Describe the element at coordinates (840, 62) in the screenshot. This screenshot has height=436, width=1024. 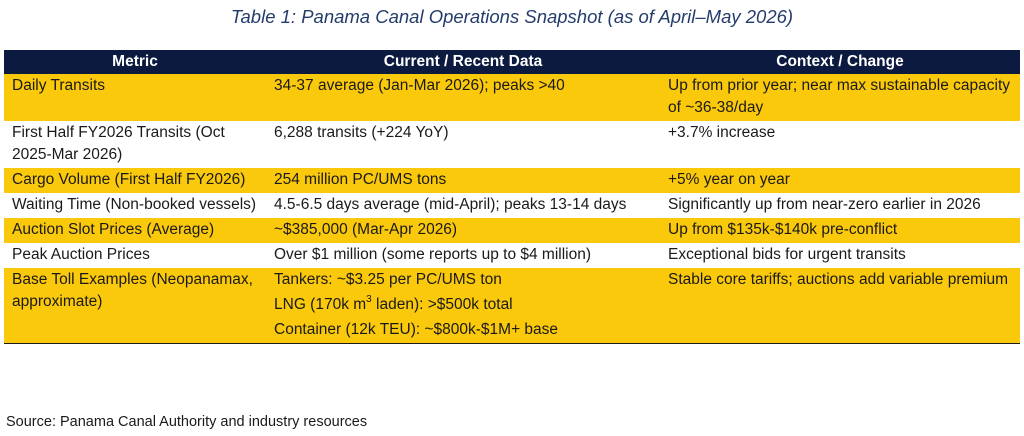
I see `column-header-context: Context / Change` at that location.